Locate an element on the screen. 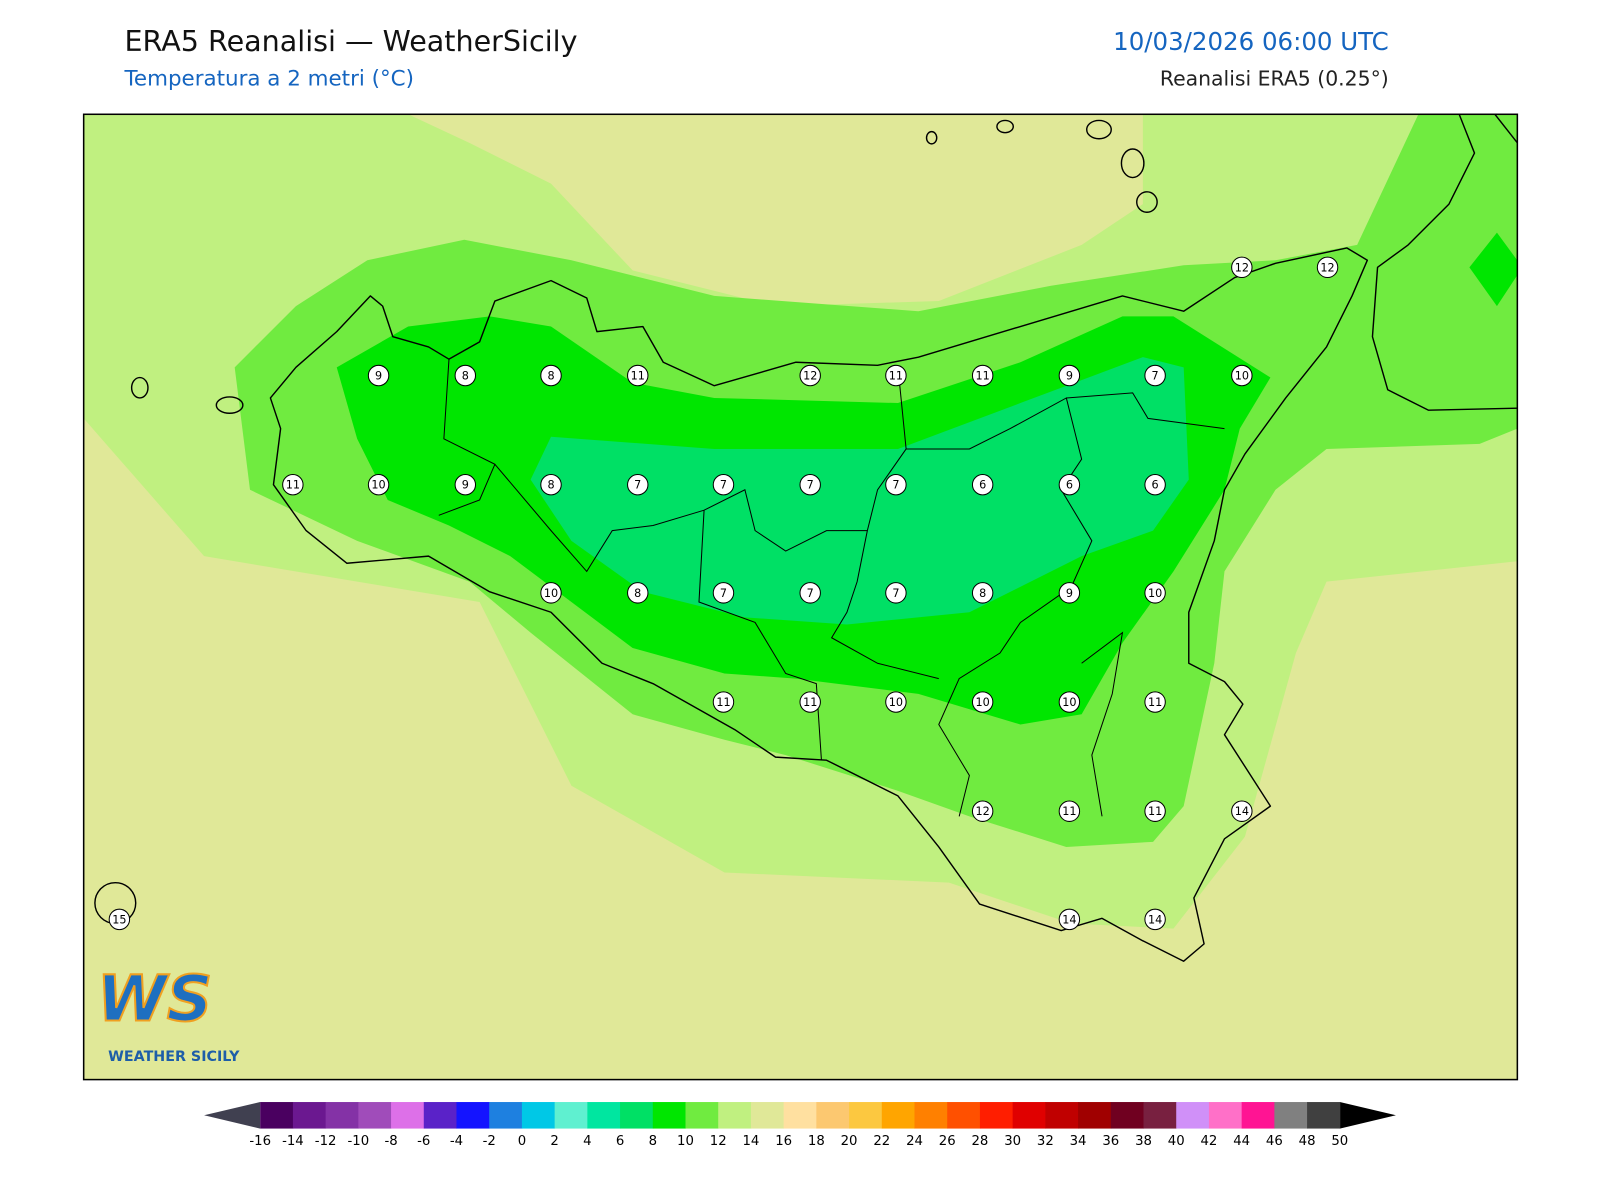 This screenshot has height=1200, width=1600. colorbar-tick-label: -10 is located at coordinates (359, 1141).